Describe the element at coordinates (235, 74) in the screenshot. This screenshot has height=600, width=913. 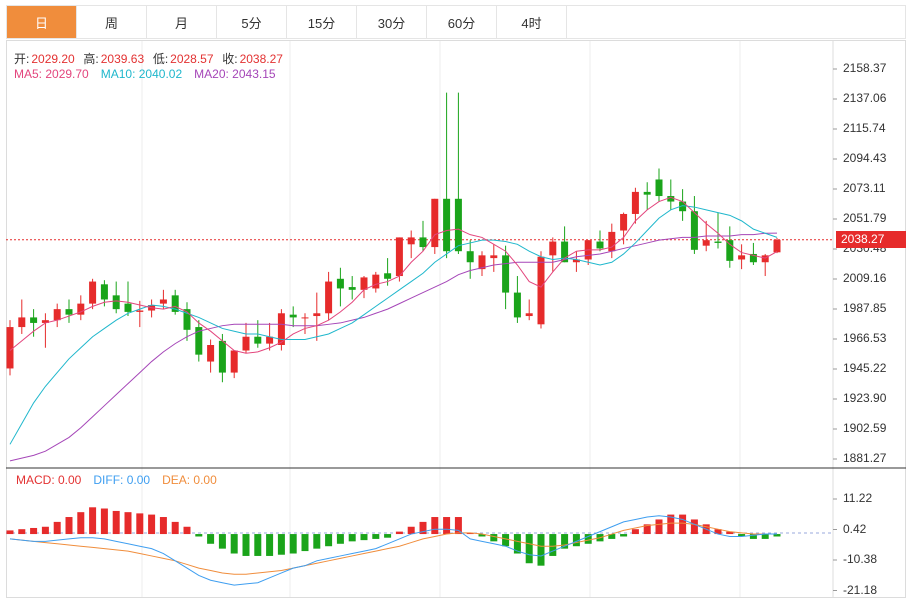
I see `ma20-label: MA20: 2043.15` at that location.